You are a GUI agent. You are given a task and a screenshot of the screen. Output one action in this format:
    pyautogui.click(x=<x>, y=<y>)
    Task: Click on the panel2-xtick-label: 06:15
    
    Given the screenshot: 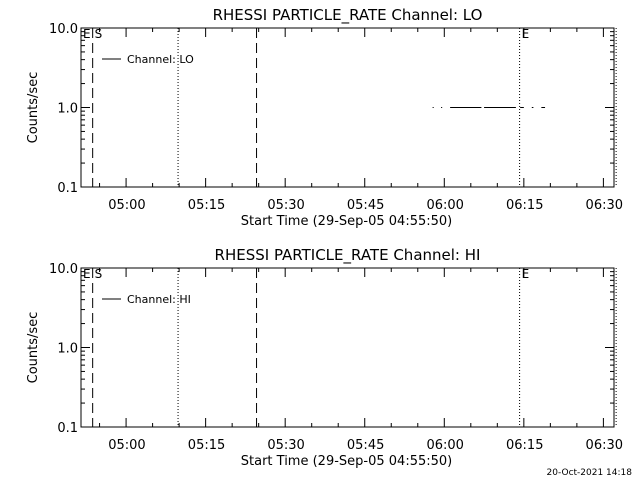 What is the action you would take?
    pyautogui.click(x=524, y=445)
    